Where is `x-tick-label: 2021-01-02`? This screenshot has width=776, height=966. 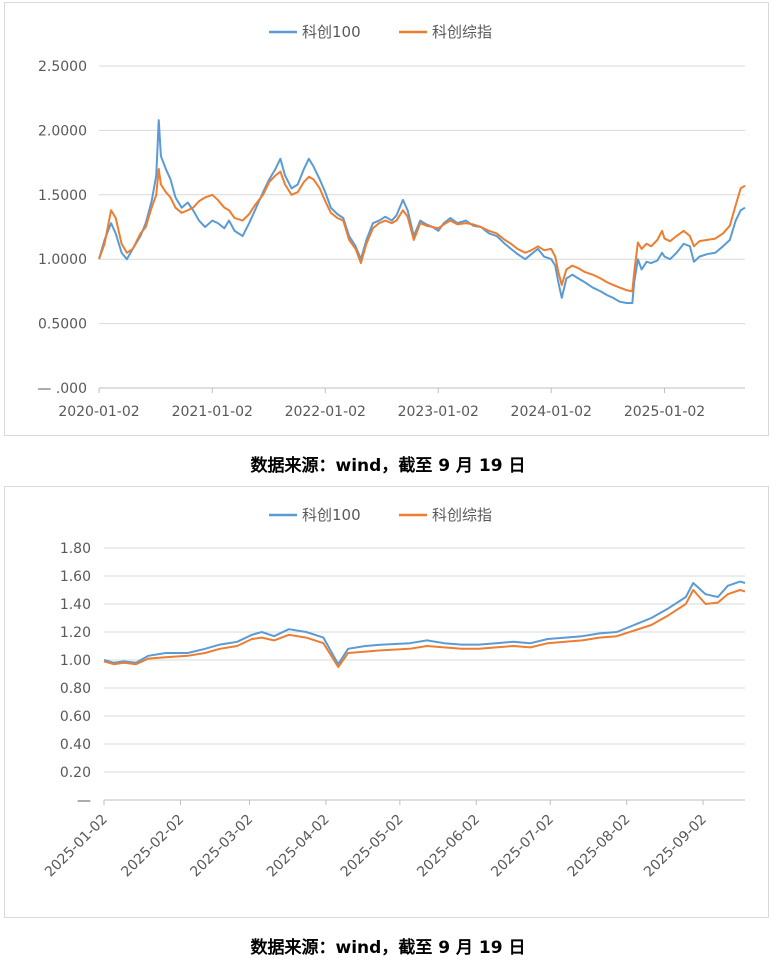 x-tick-label: 2021-01-02 is located at coordinates (212, 412).